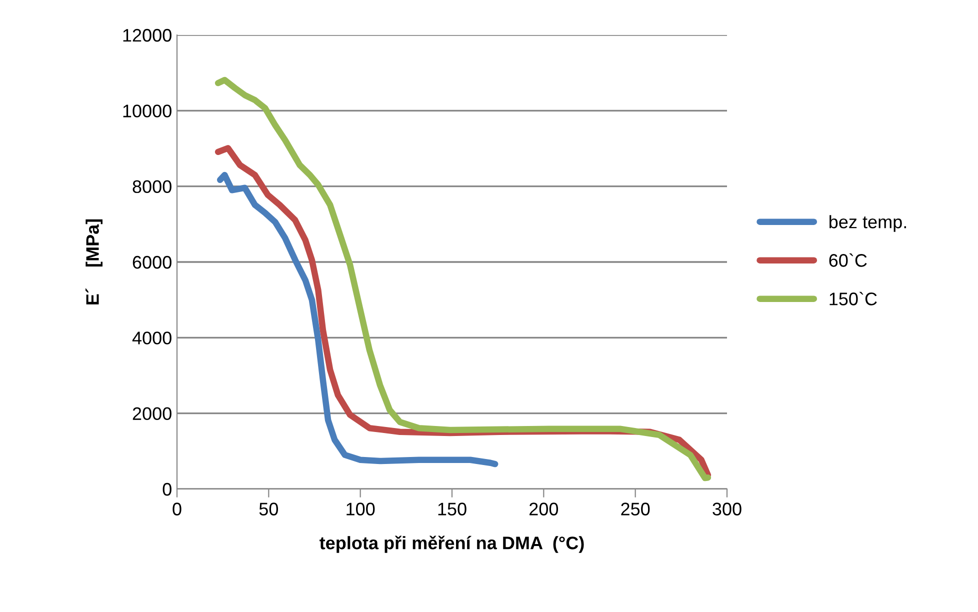 The width and height of the screenshot is (978, 612). What do you see at coordinates (868, 223) in the screenshot?
I see `legend-label: bez temp.` at bounding box center [868, 223].